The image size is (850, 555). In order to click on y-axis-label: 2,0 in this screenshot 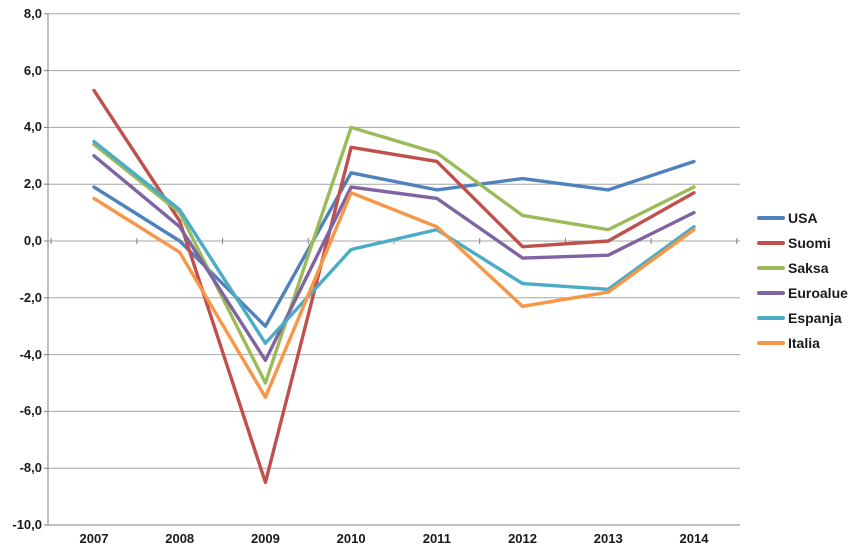, I will do `click(32, 184)`.